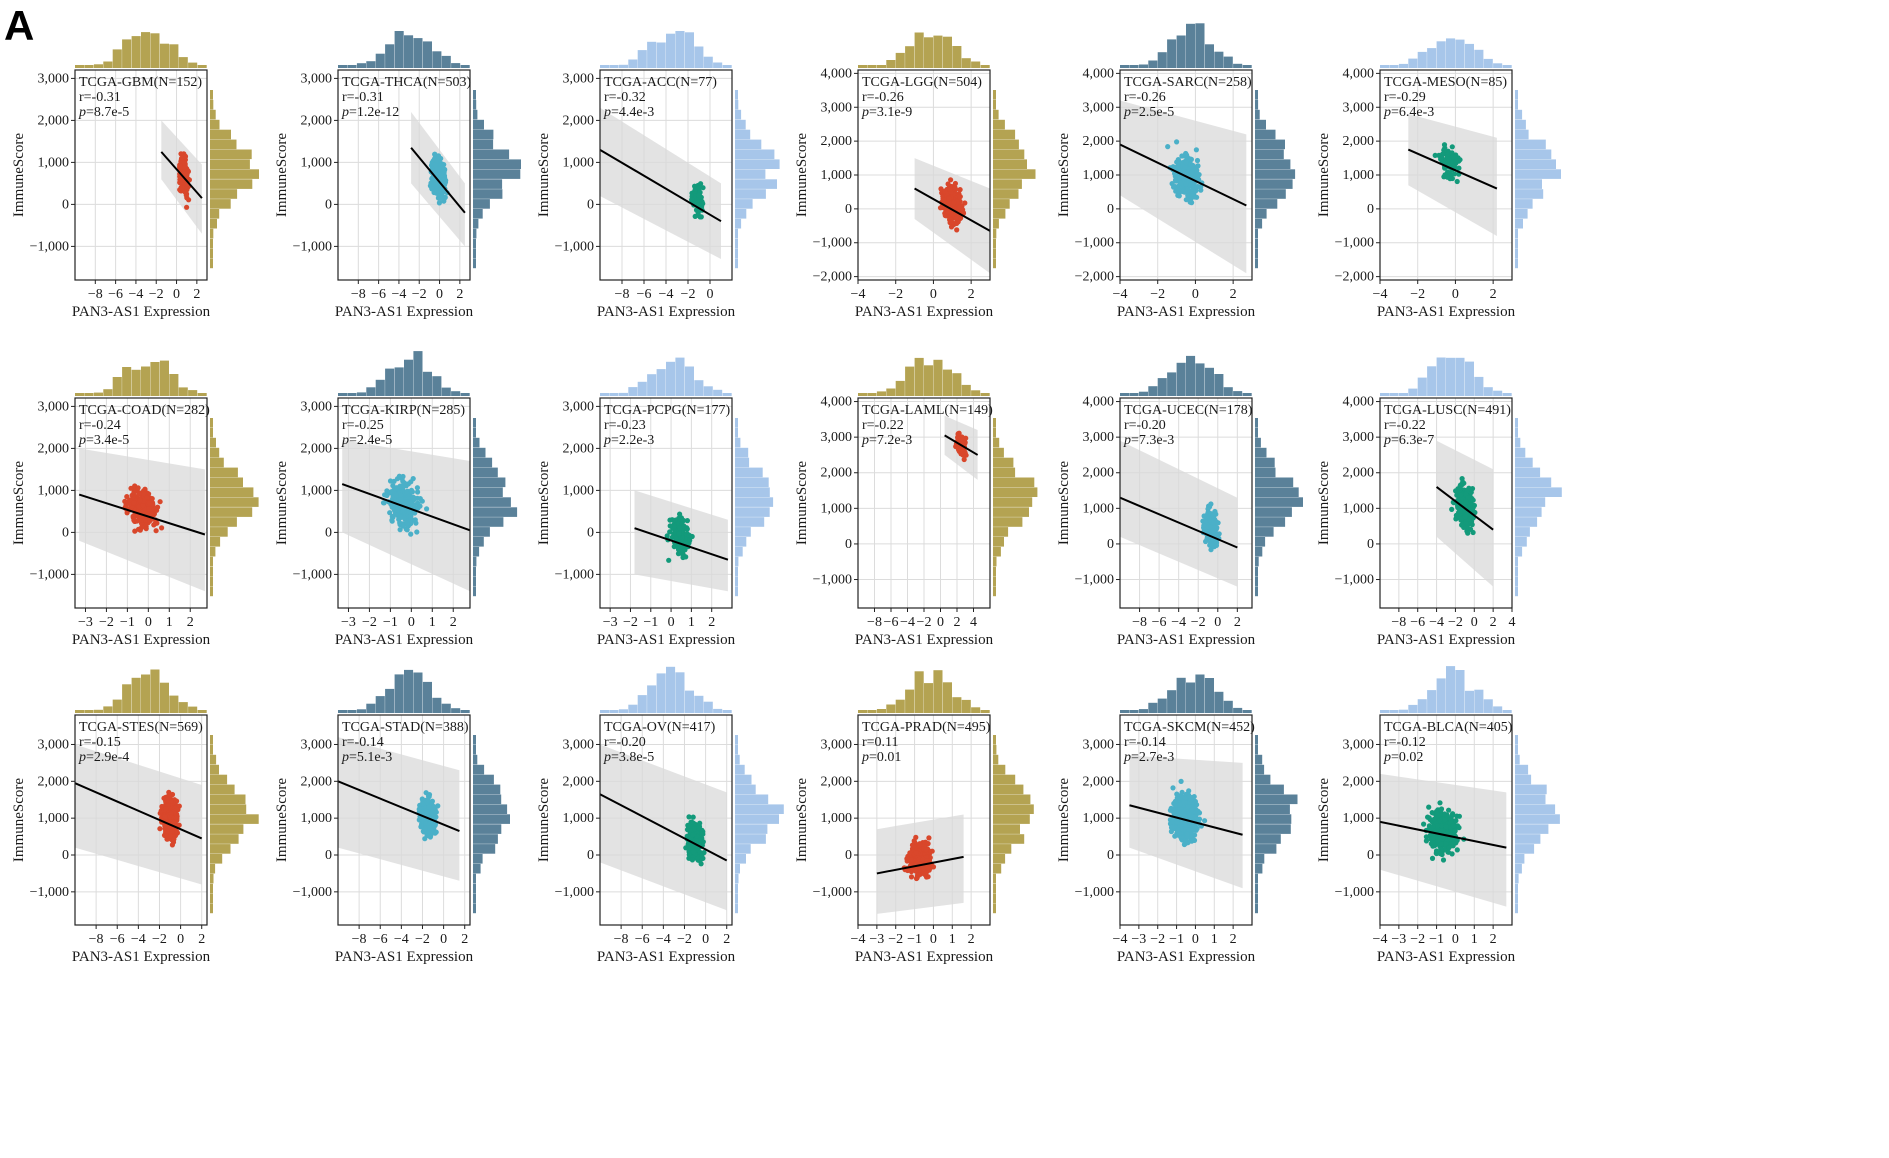 This screenshot has height=1158, width=1889. What do you see at coordinates (1099, 402) in the screenshot?
I see `y-tick-label: 4,000` at bounding box center [1099, 402].